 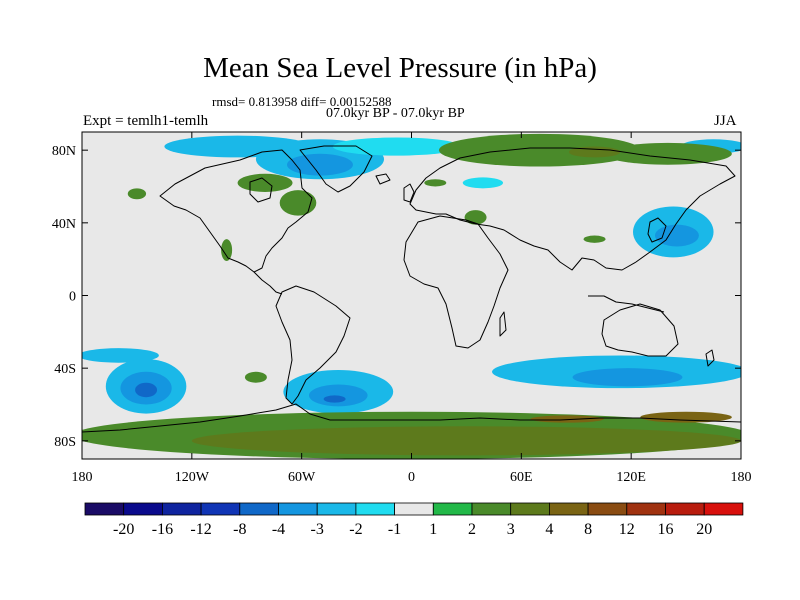 I want to click on contour-region-greenland-core, so click(x=320, y=164).